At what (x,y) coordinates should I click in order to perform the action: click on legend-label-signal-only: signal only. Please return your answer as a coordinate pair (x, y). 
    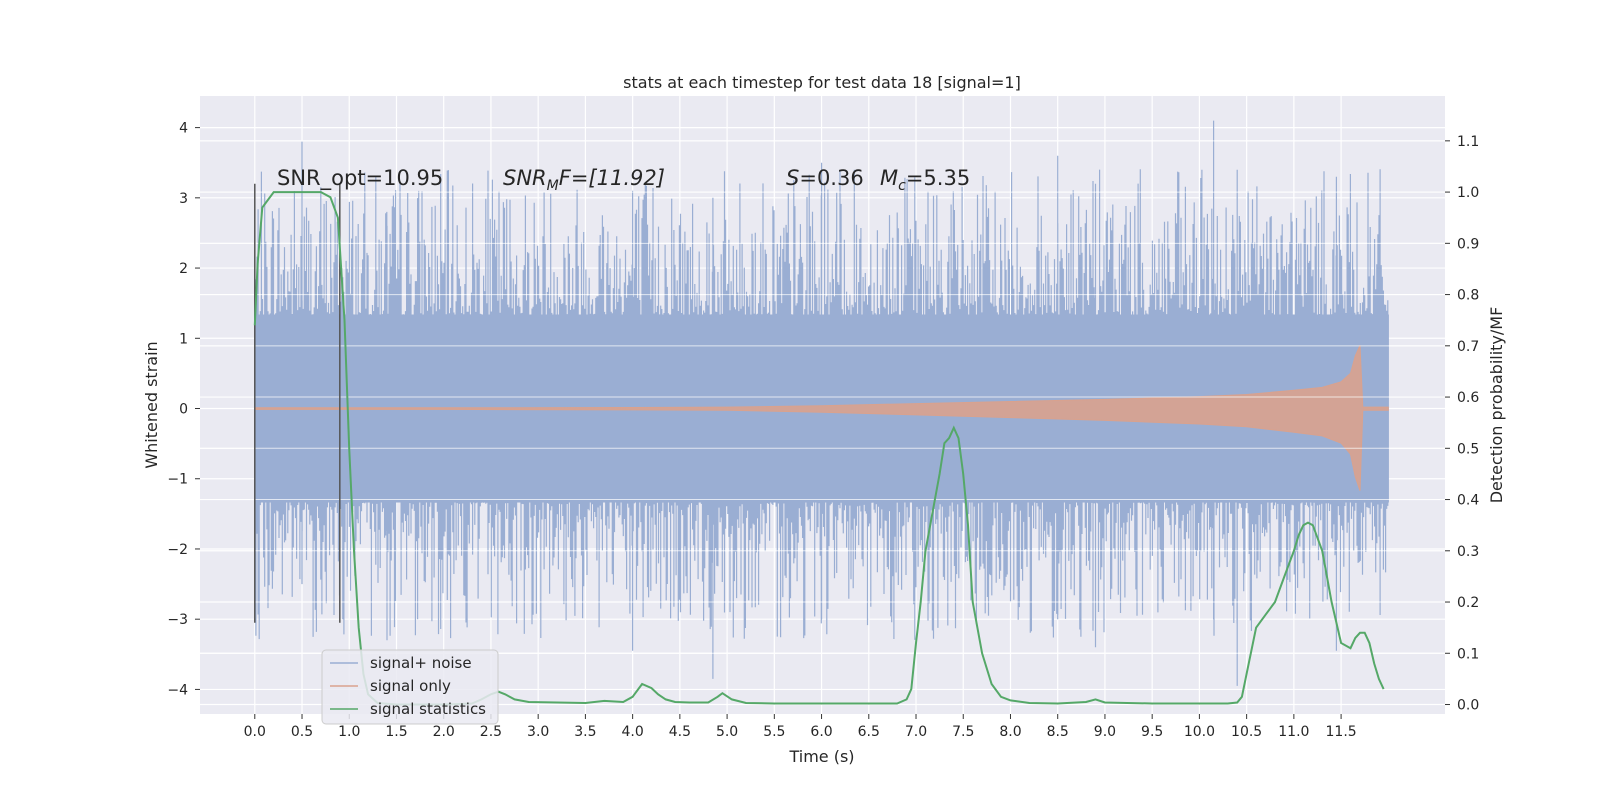
    Looking at the image, I should click on (410, 686).